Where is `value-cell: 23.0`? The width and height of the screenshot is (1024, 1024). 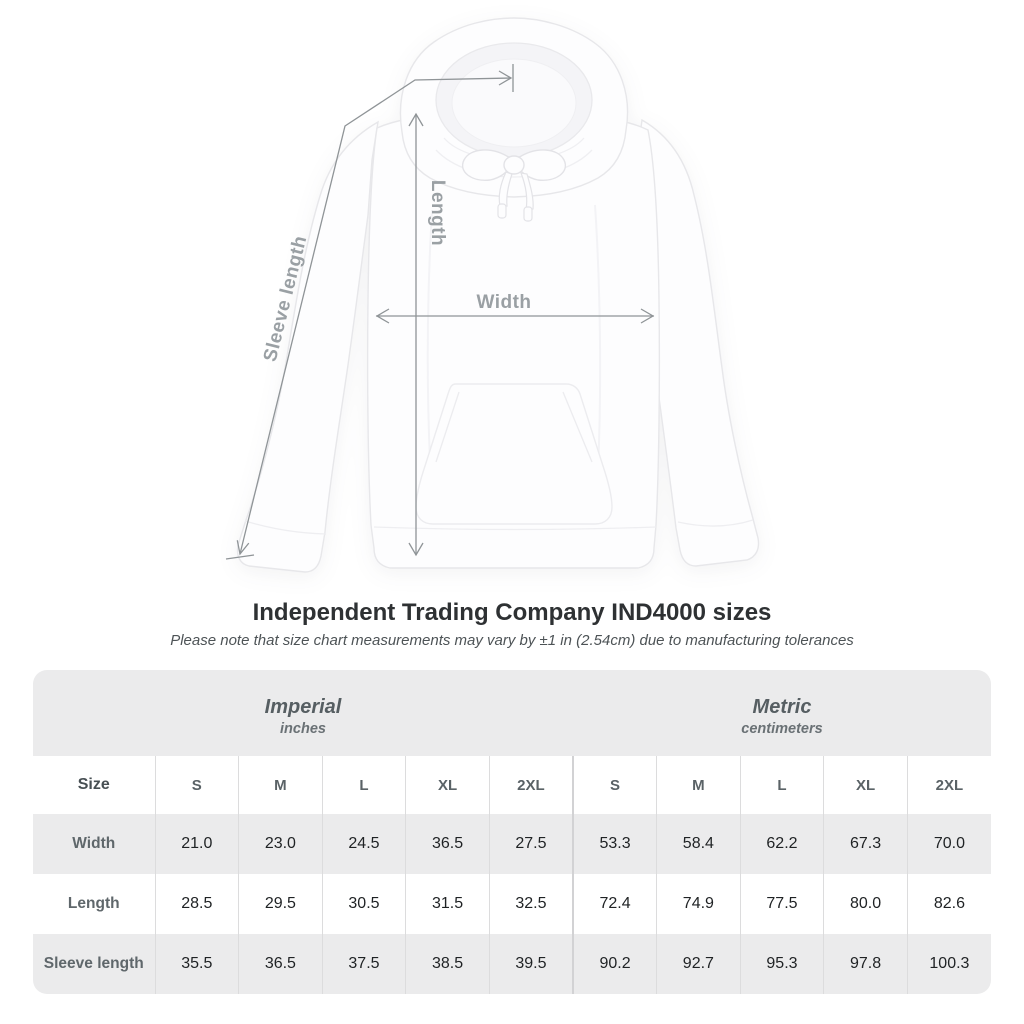 value-cell: 23.0 is located at coordinates (280, 844).